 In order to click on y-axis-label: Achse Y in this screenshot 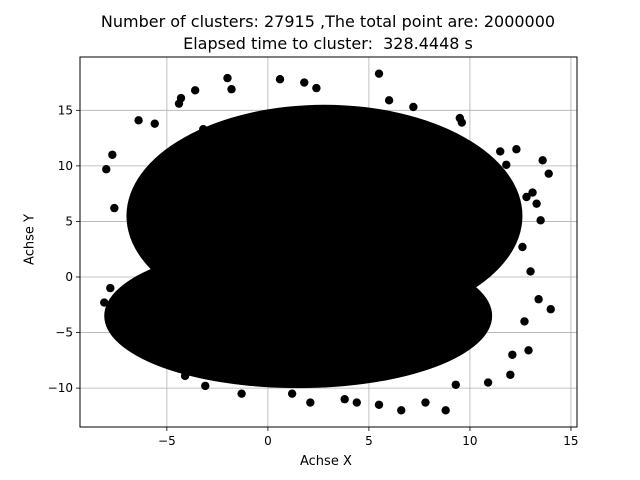, I will do `click(30, 239)`.